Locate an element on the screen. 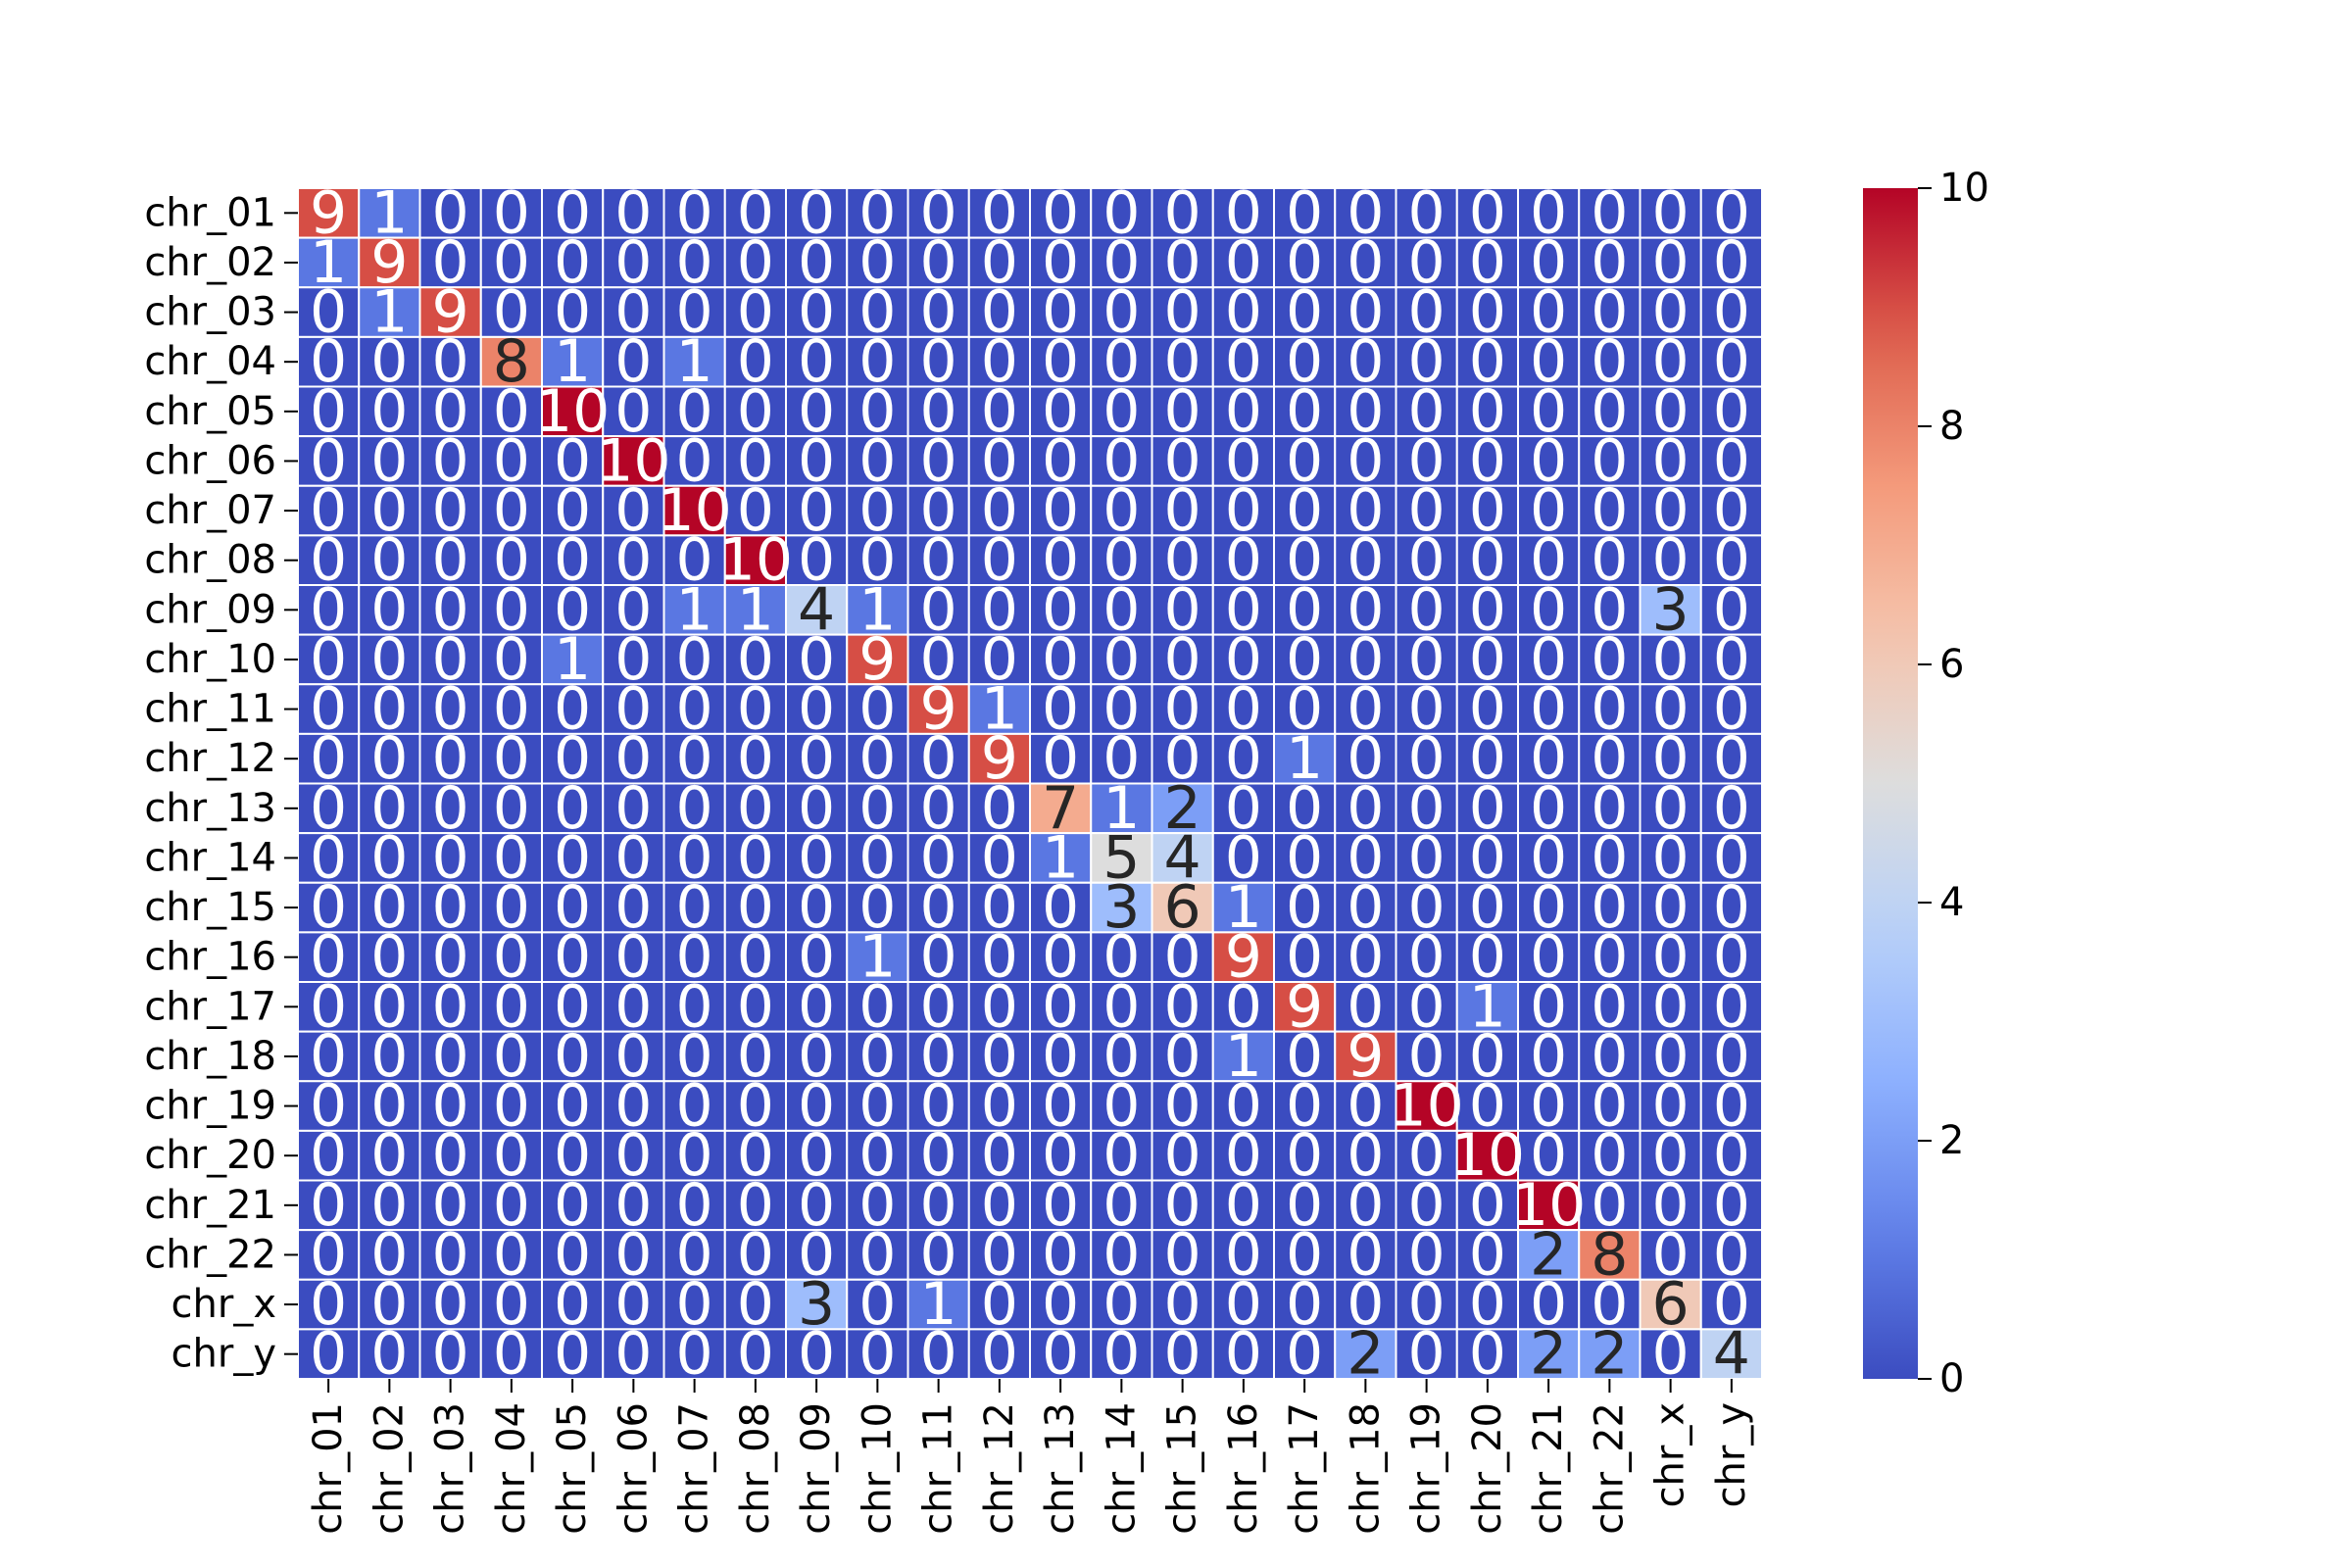 The image size is (2352, 1568). cell-value-label: 9 is located at coordinates (938, 709).